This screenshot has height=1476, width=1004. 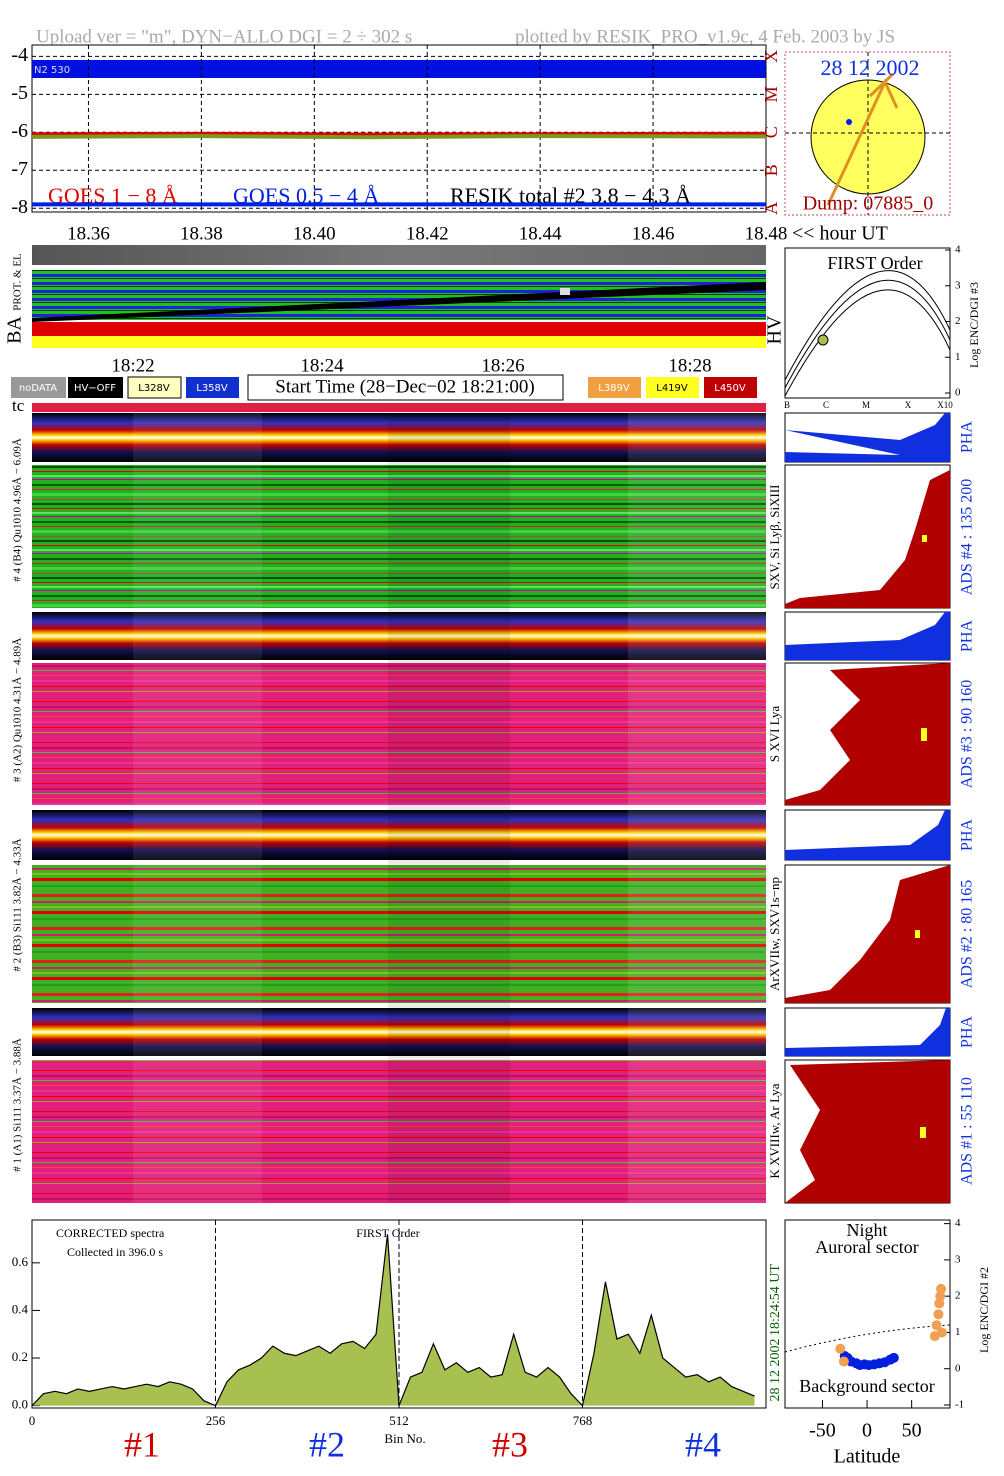 I want to click on collected: Collected in 396.0 s, so click(x=115, y=1252).